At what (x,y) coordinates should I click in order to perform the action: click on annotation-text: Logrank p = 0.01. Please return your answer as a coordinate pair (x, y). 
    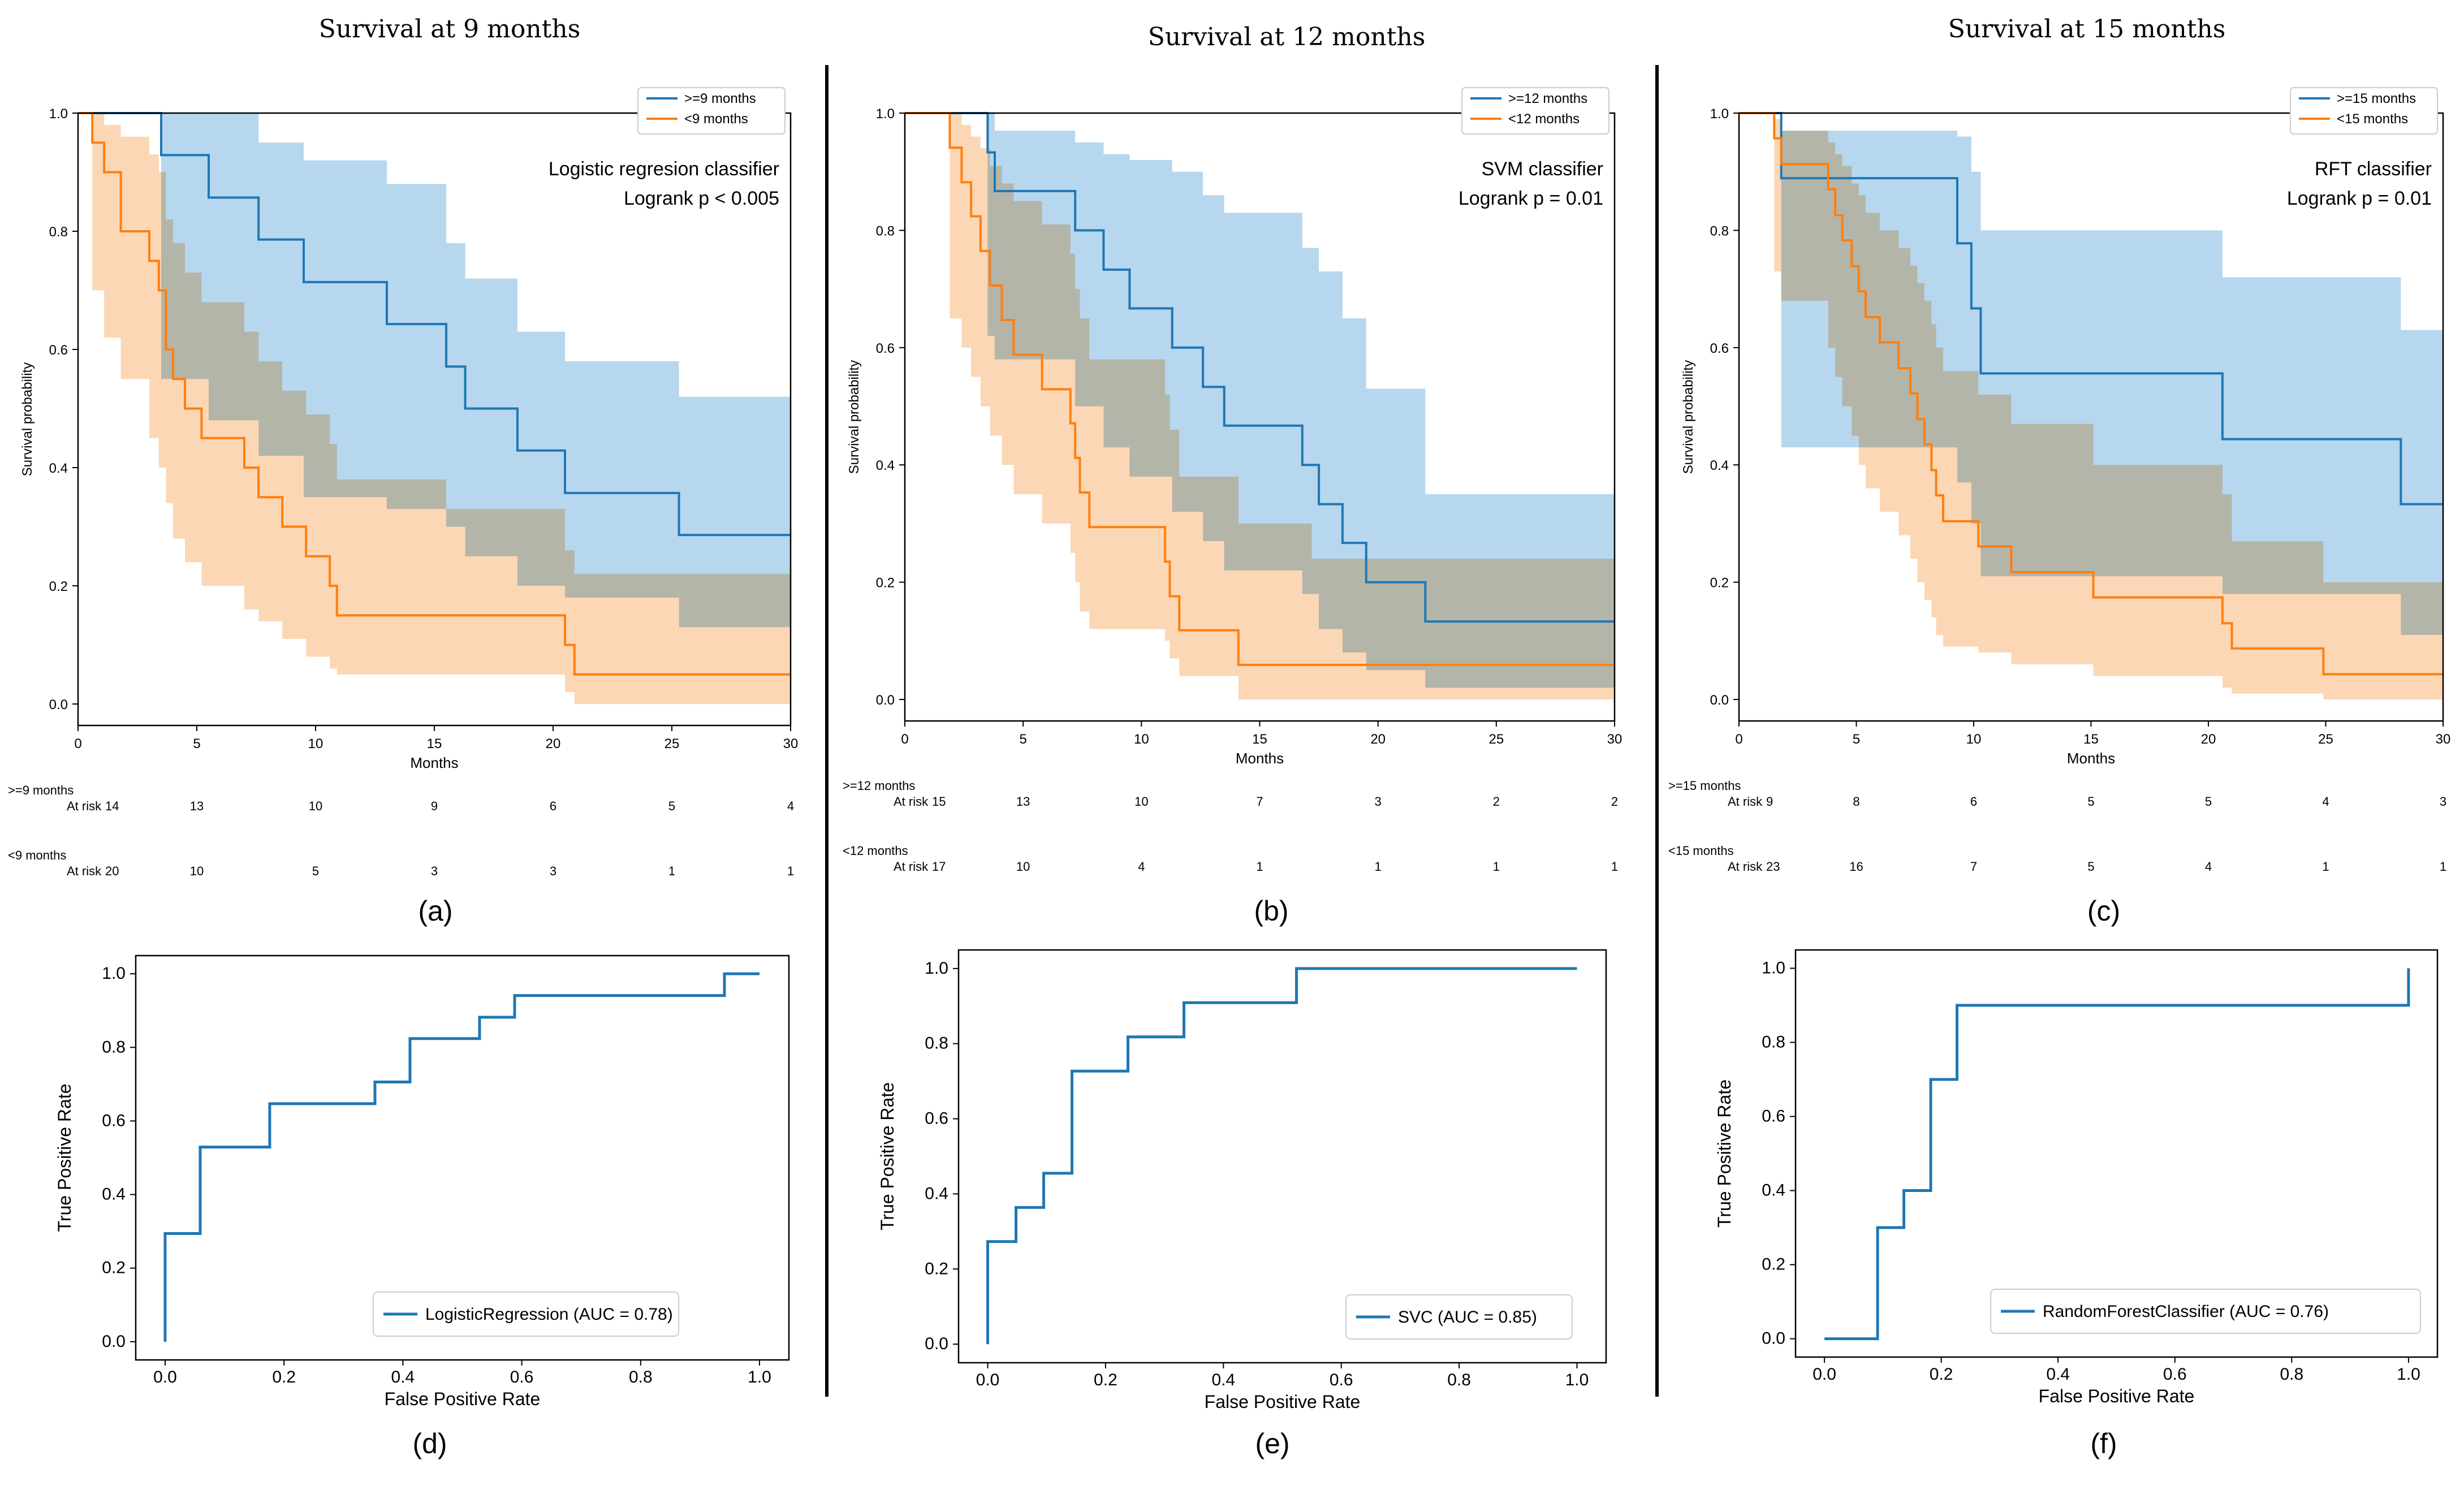
    Looking at the image, I should click on (2359, 198).